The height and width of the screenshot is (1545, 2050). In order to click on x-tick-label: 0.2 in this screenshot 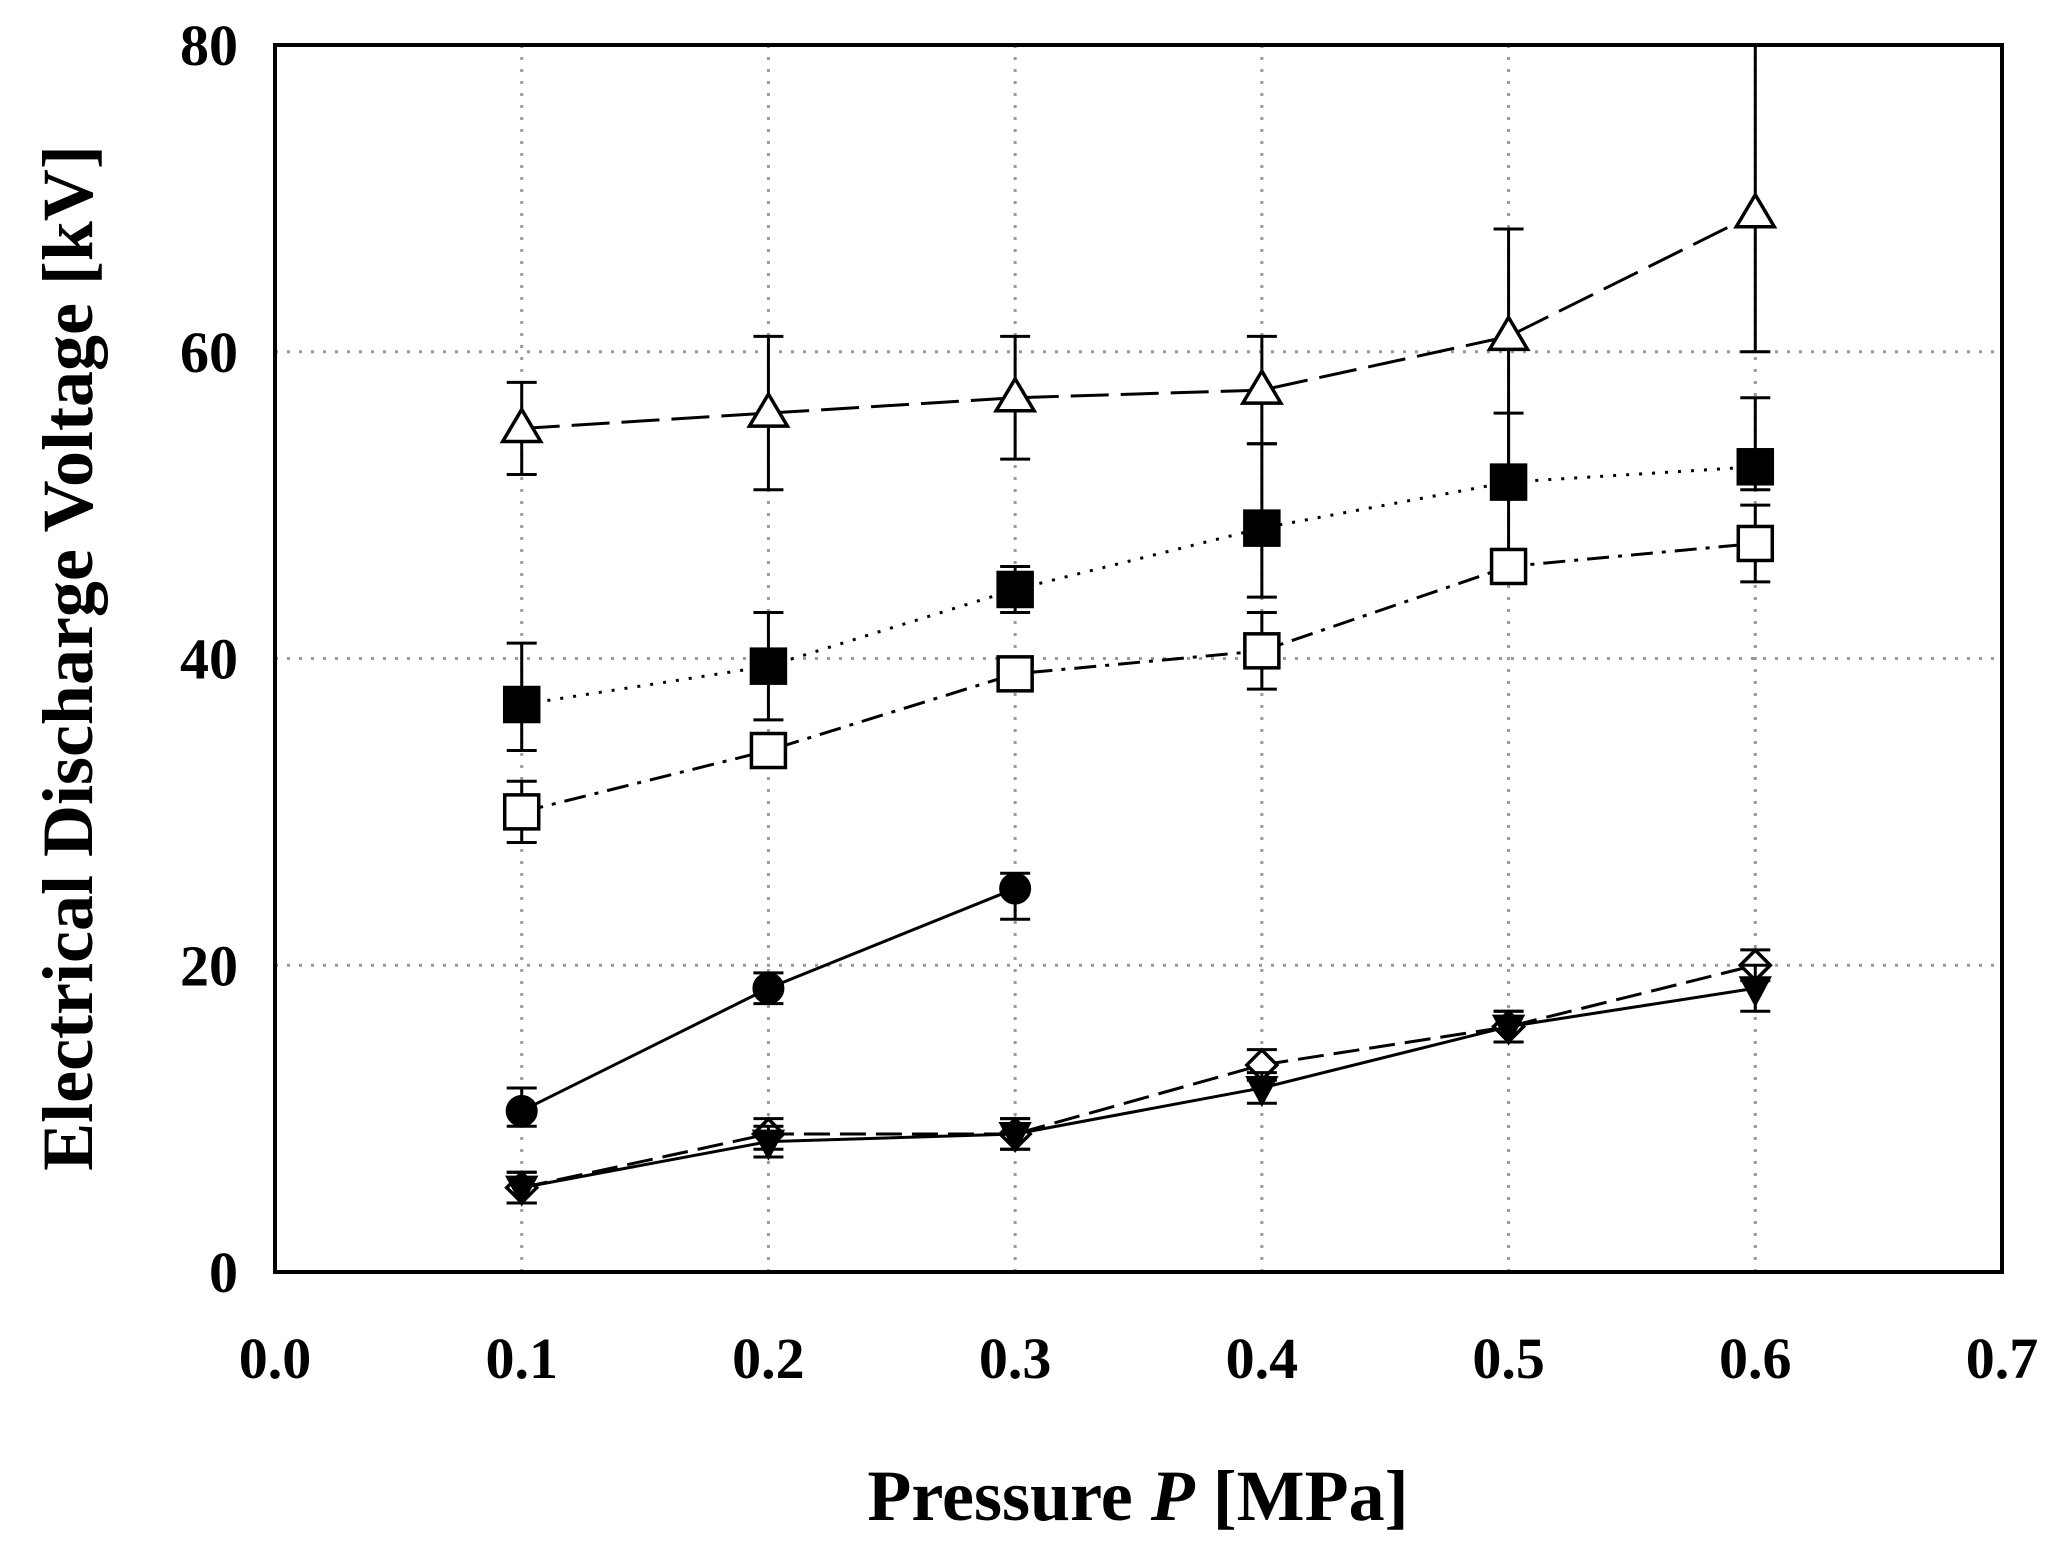, I will do `click(768, 1358)`.